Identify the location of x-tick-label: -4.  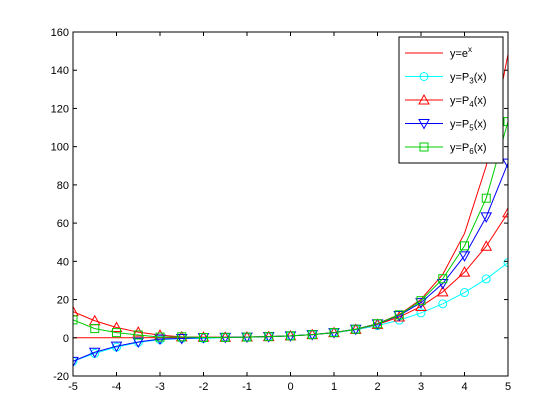
(117, 387).